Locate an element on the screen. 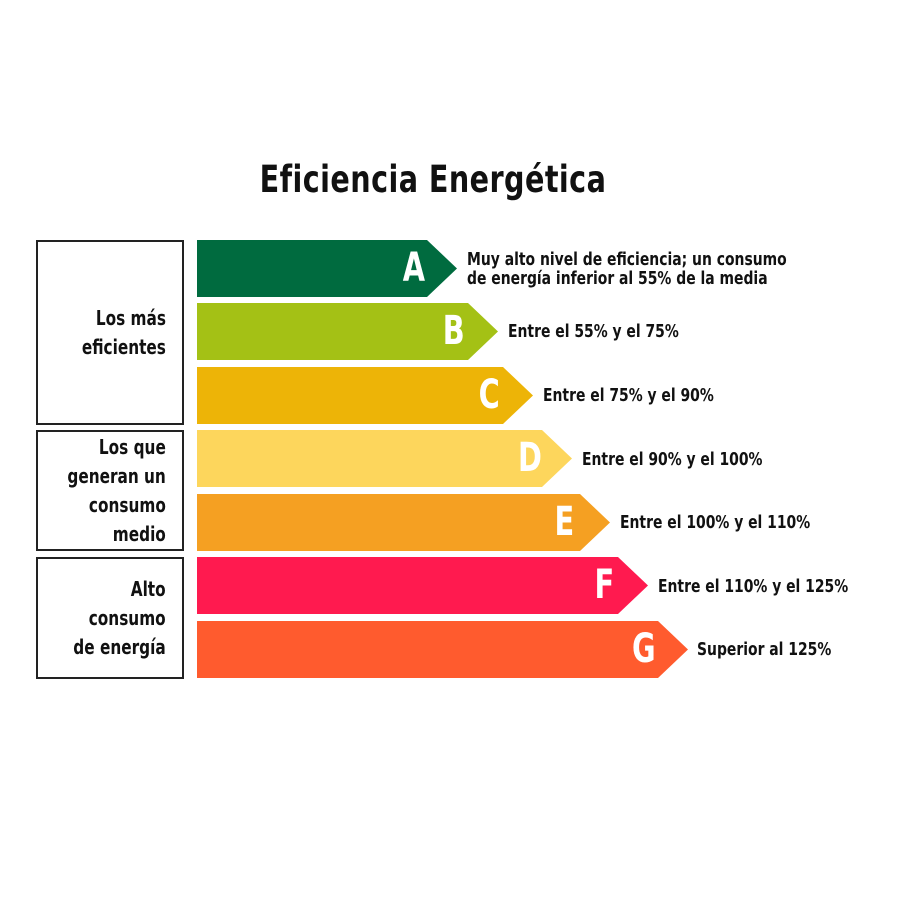 The height and width of the screenshot is (917, 917). group-high-consumption: Alto consumo de energía is located at coordinates (110, 618).